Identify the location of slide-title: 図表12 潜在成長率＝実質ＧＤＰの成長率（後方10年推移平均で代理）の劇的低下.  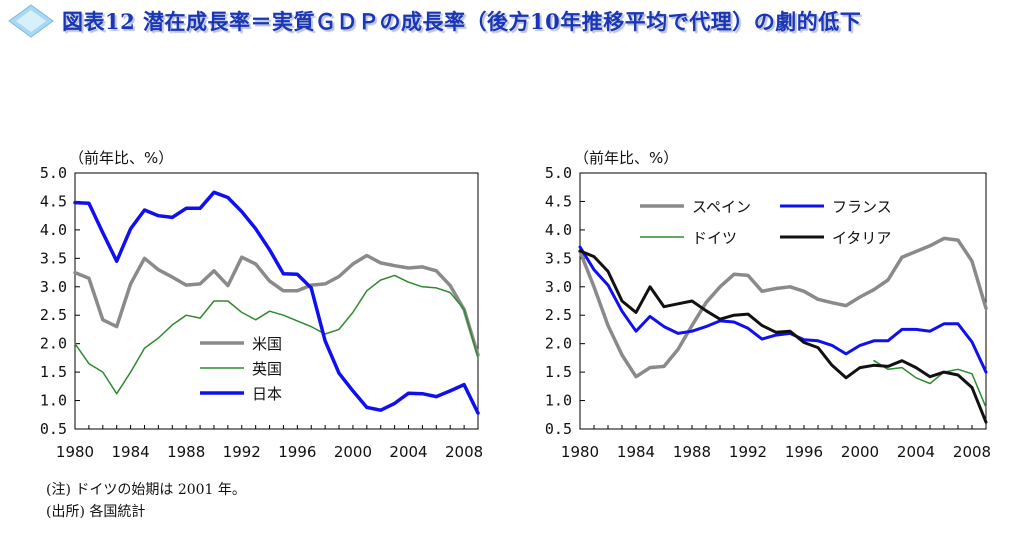
(462, 21).